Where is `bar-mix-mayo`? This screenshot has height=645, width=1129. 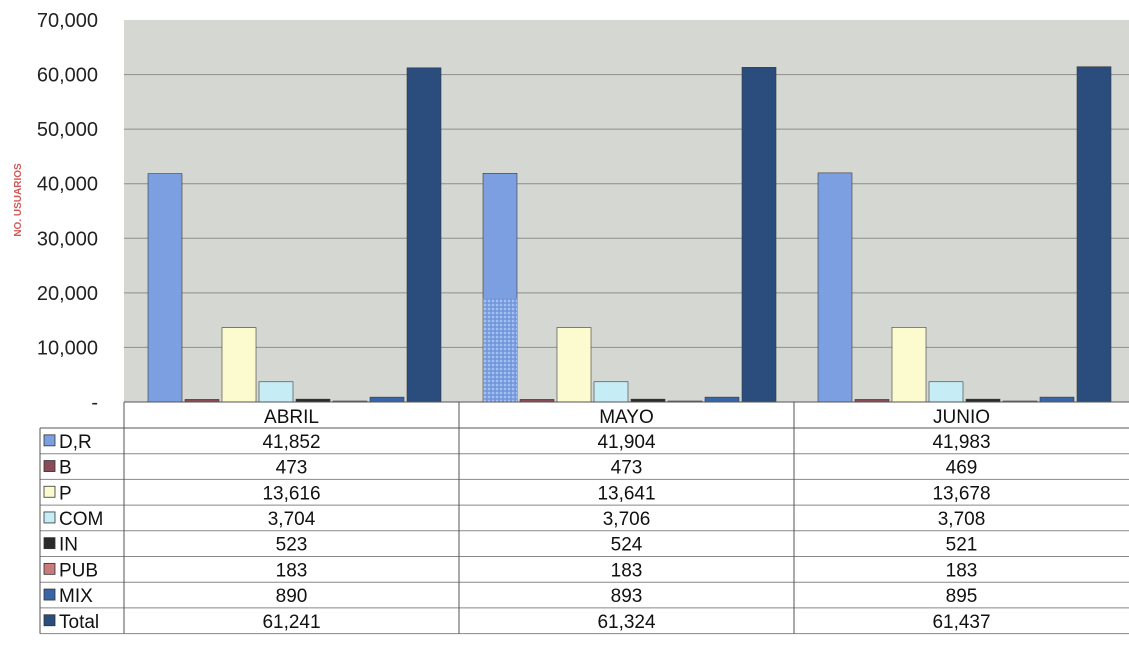
bar-mix-mayo is located at coordinates (722, 399).